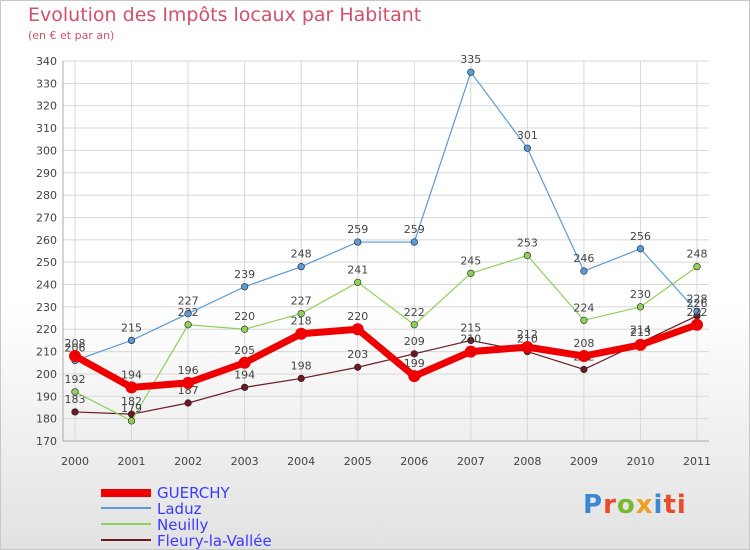 The height and width of the screenshot is (550, 750). I want to click on y-tick-label: 320, so click(46, 106).